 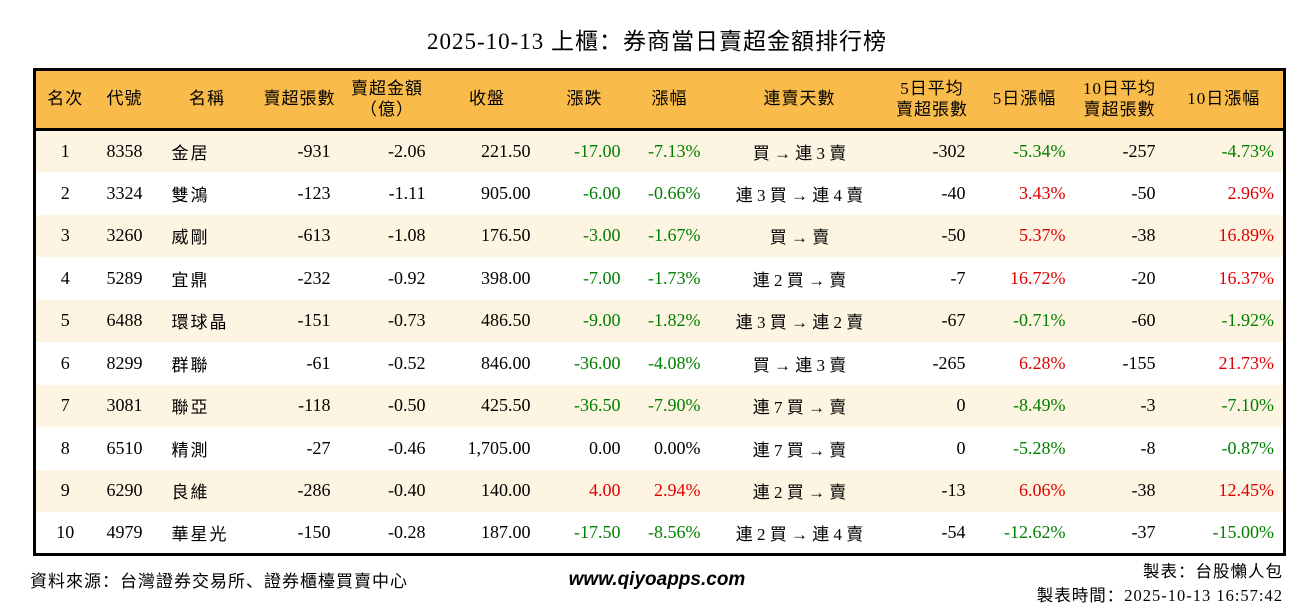 What do you see at coordinates (1159, 595) in the screenshot?
I see `made-timestamp: 製表時間：2025-10-13 16:57:42` at bounding box center [1159, 595].